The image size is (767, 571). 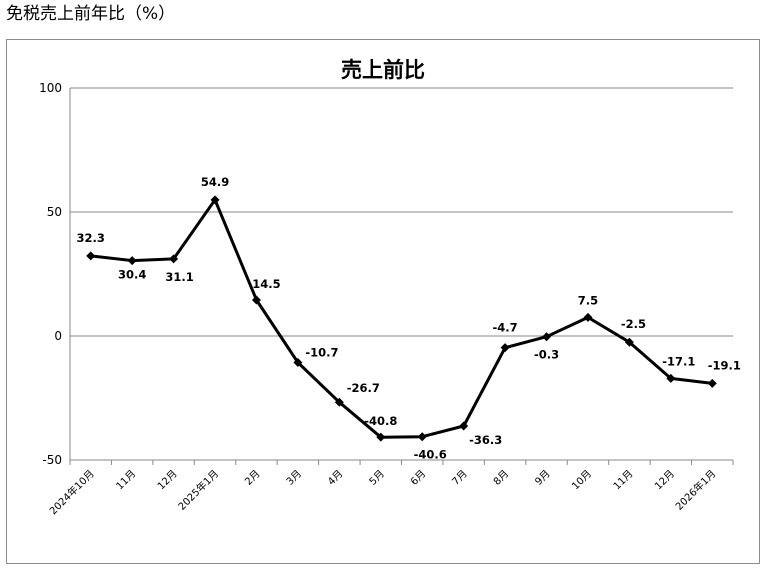 I want to click on data-label: -26.7, so click(x=363, y=388).